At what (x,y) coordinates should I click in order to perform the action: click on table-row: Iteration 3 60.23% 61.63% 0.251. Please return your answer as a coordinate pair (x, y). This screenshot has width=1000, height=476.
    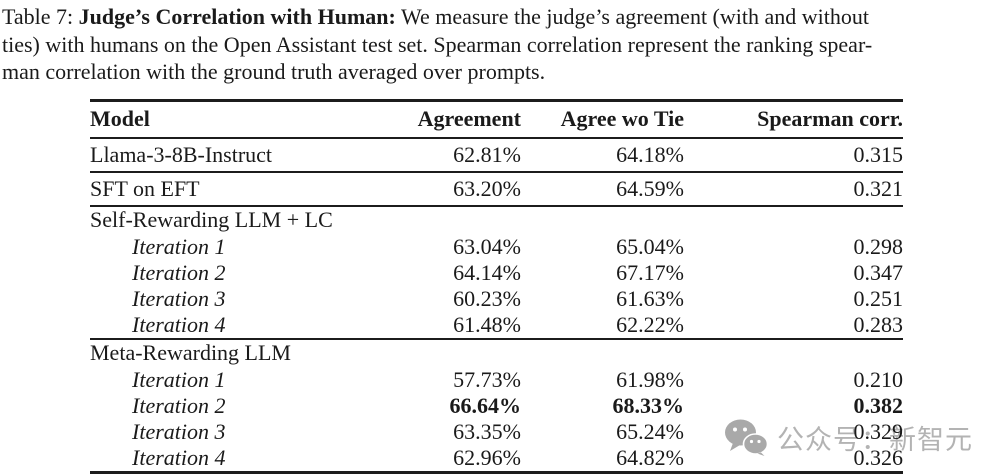
    Looking at the image, I should click on (496, 299).